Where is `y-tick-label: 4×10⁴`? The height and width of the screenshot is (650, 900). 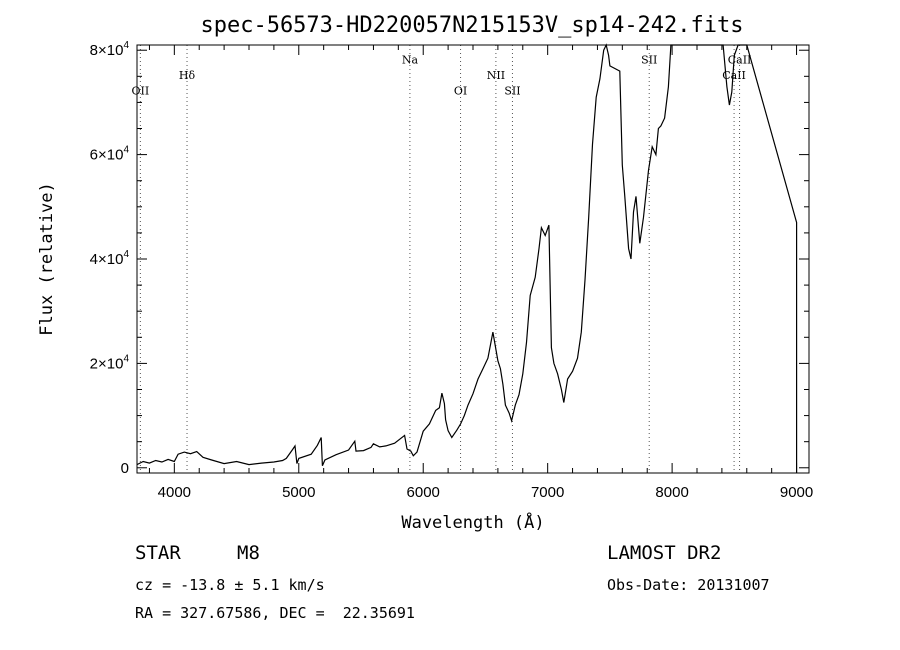
y-tick-label: 4×10⁴ is located at coordinates (110, 258).